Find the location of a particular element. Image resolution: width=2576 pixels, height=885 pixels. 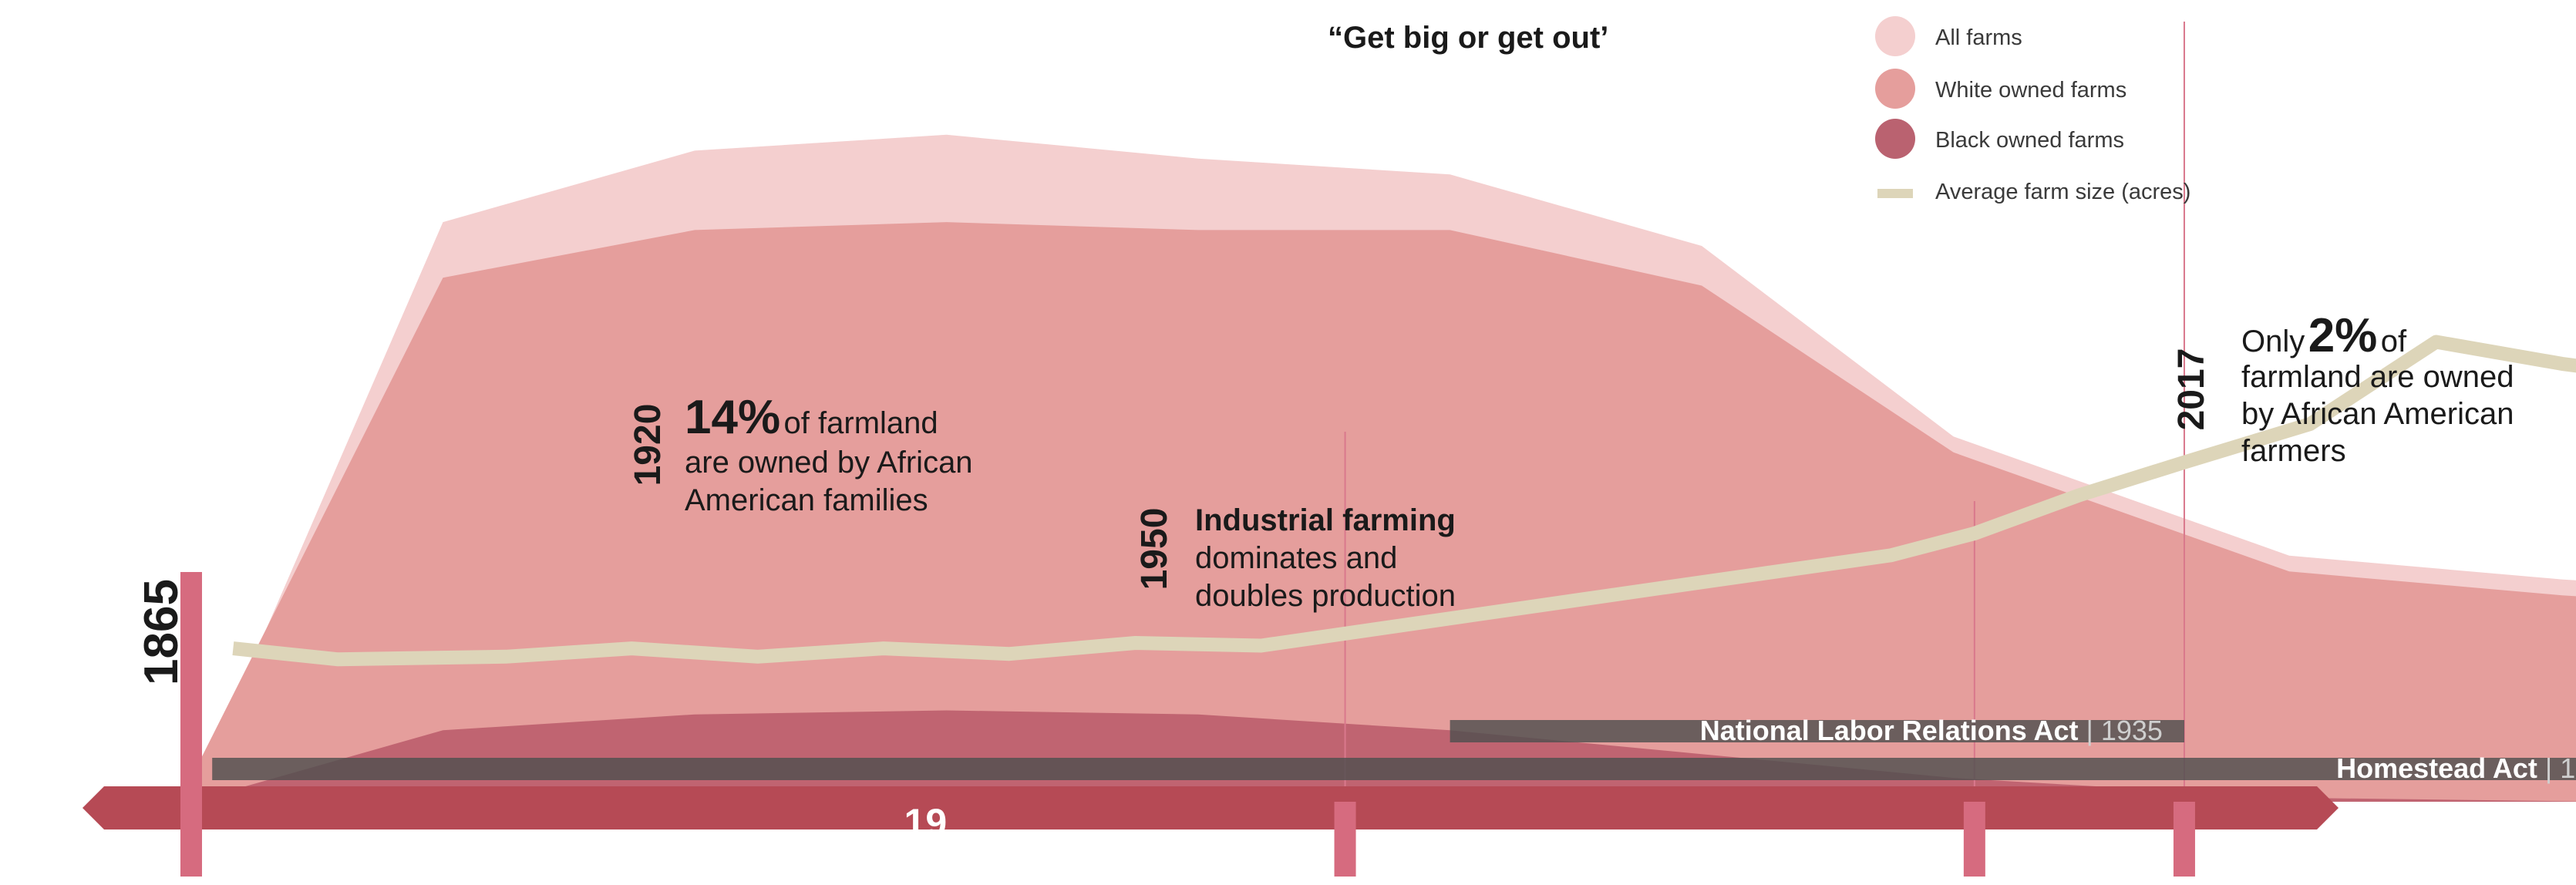

annotation-1950-line1: Industrial farming is located at coordinates (1325, 520).